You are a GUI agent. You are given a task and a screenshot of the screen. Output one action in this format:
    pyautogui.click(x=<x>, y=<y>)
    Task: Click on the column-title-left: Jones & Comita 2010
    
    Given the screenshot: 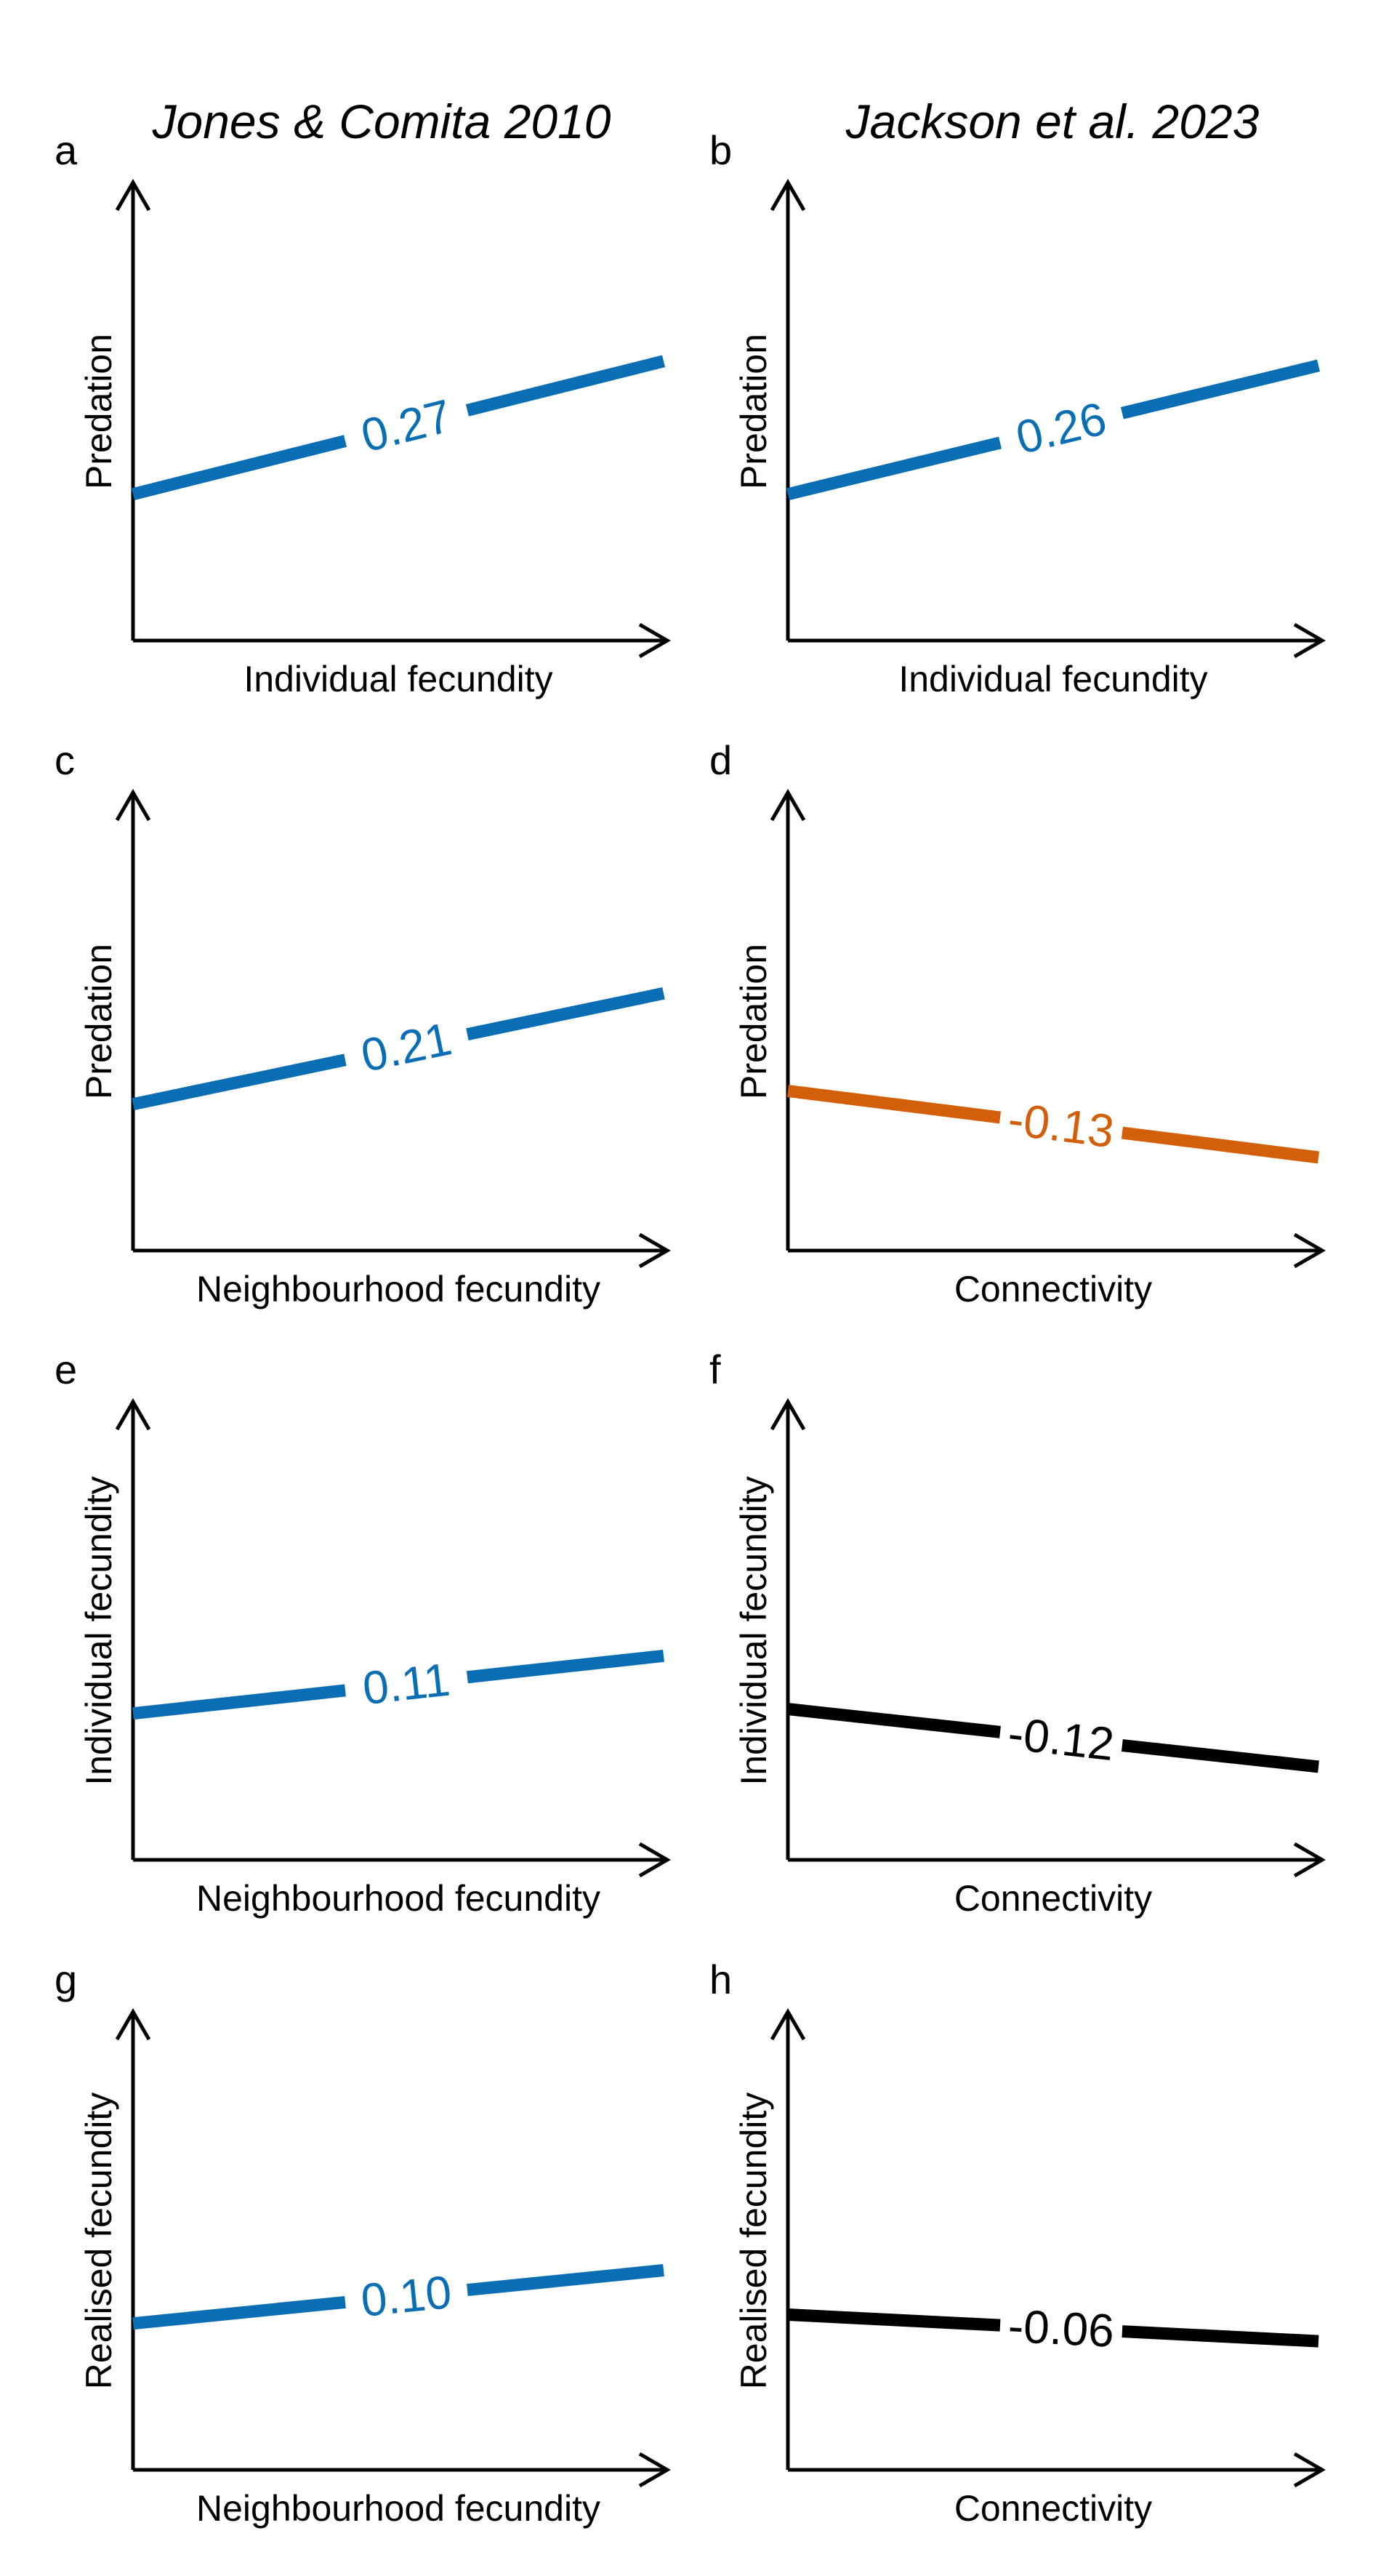 What is the action you would take?
    pyautogui.click(x=381, y=122)
    